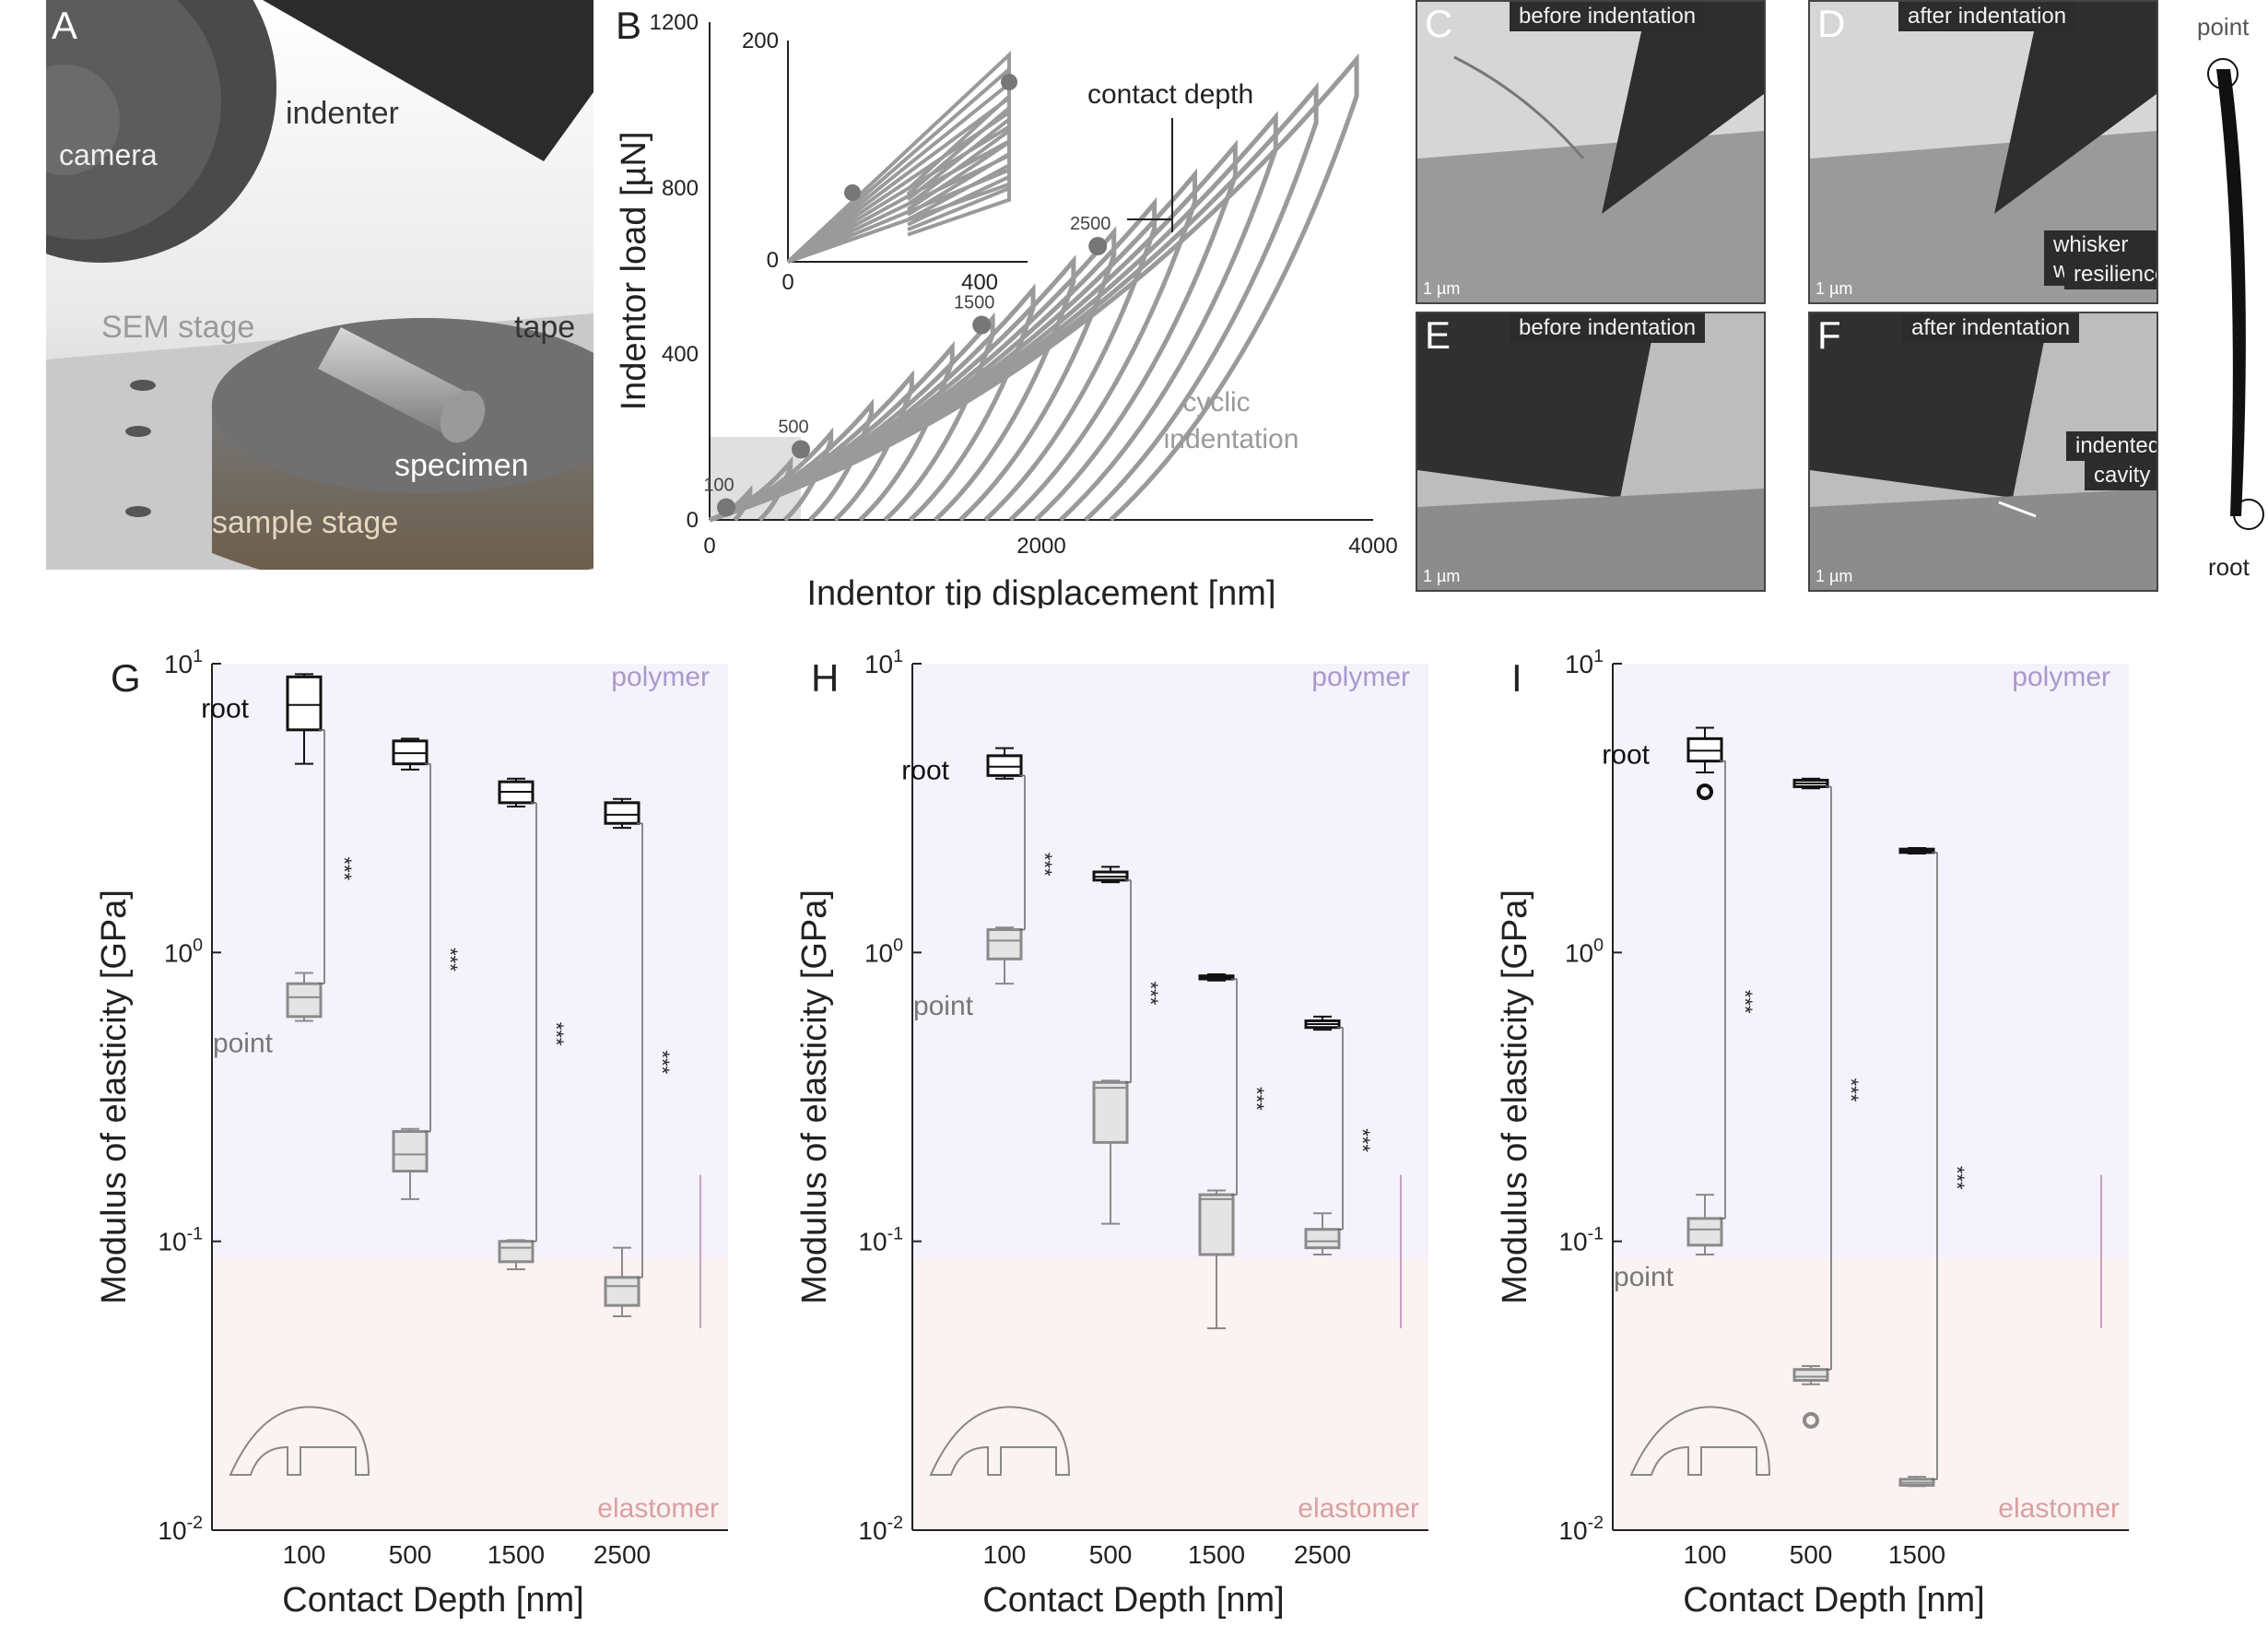 The width and height of the screenshot is (2268, 1638). Describe the element at coordinates (1009, 82) in the screenshot. I see `inset-marker` at that location.